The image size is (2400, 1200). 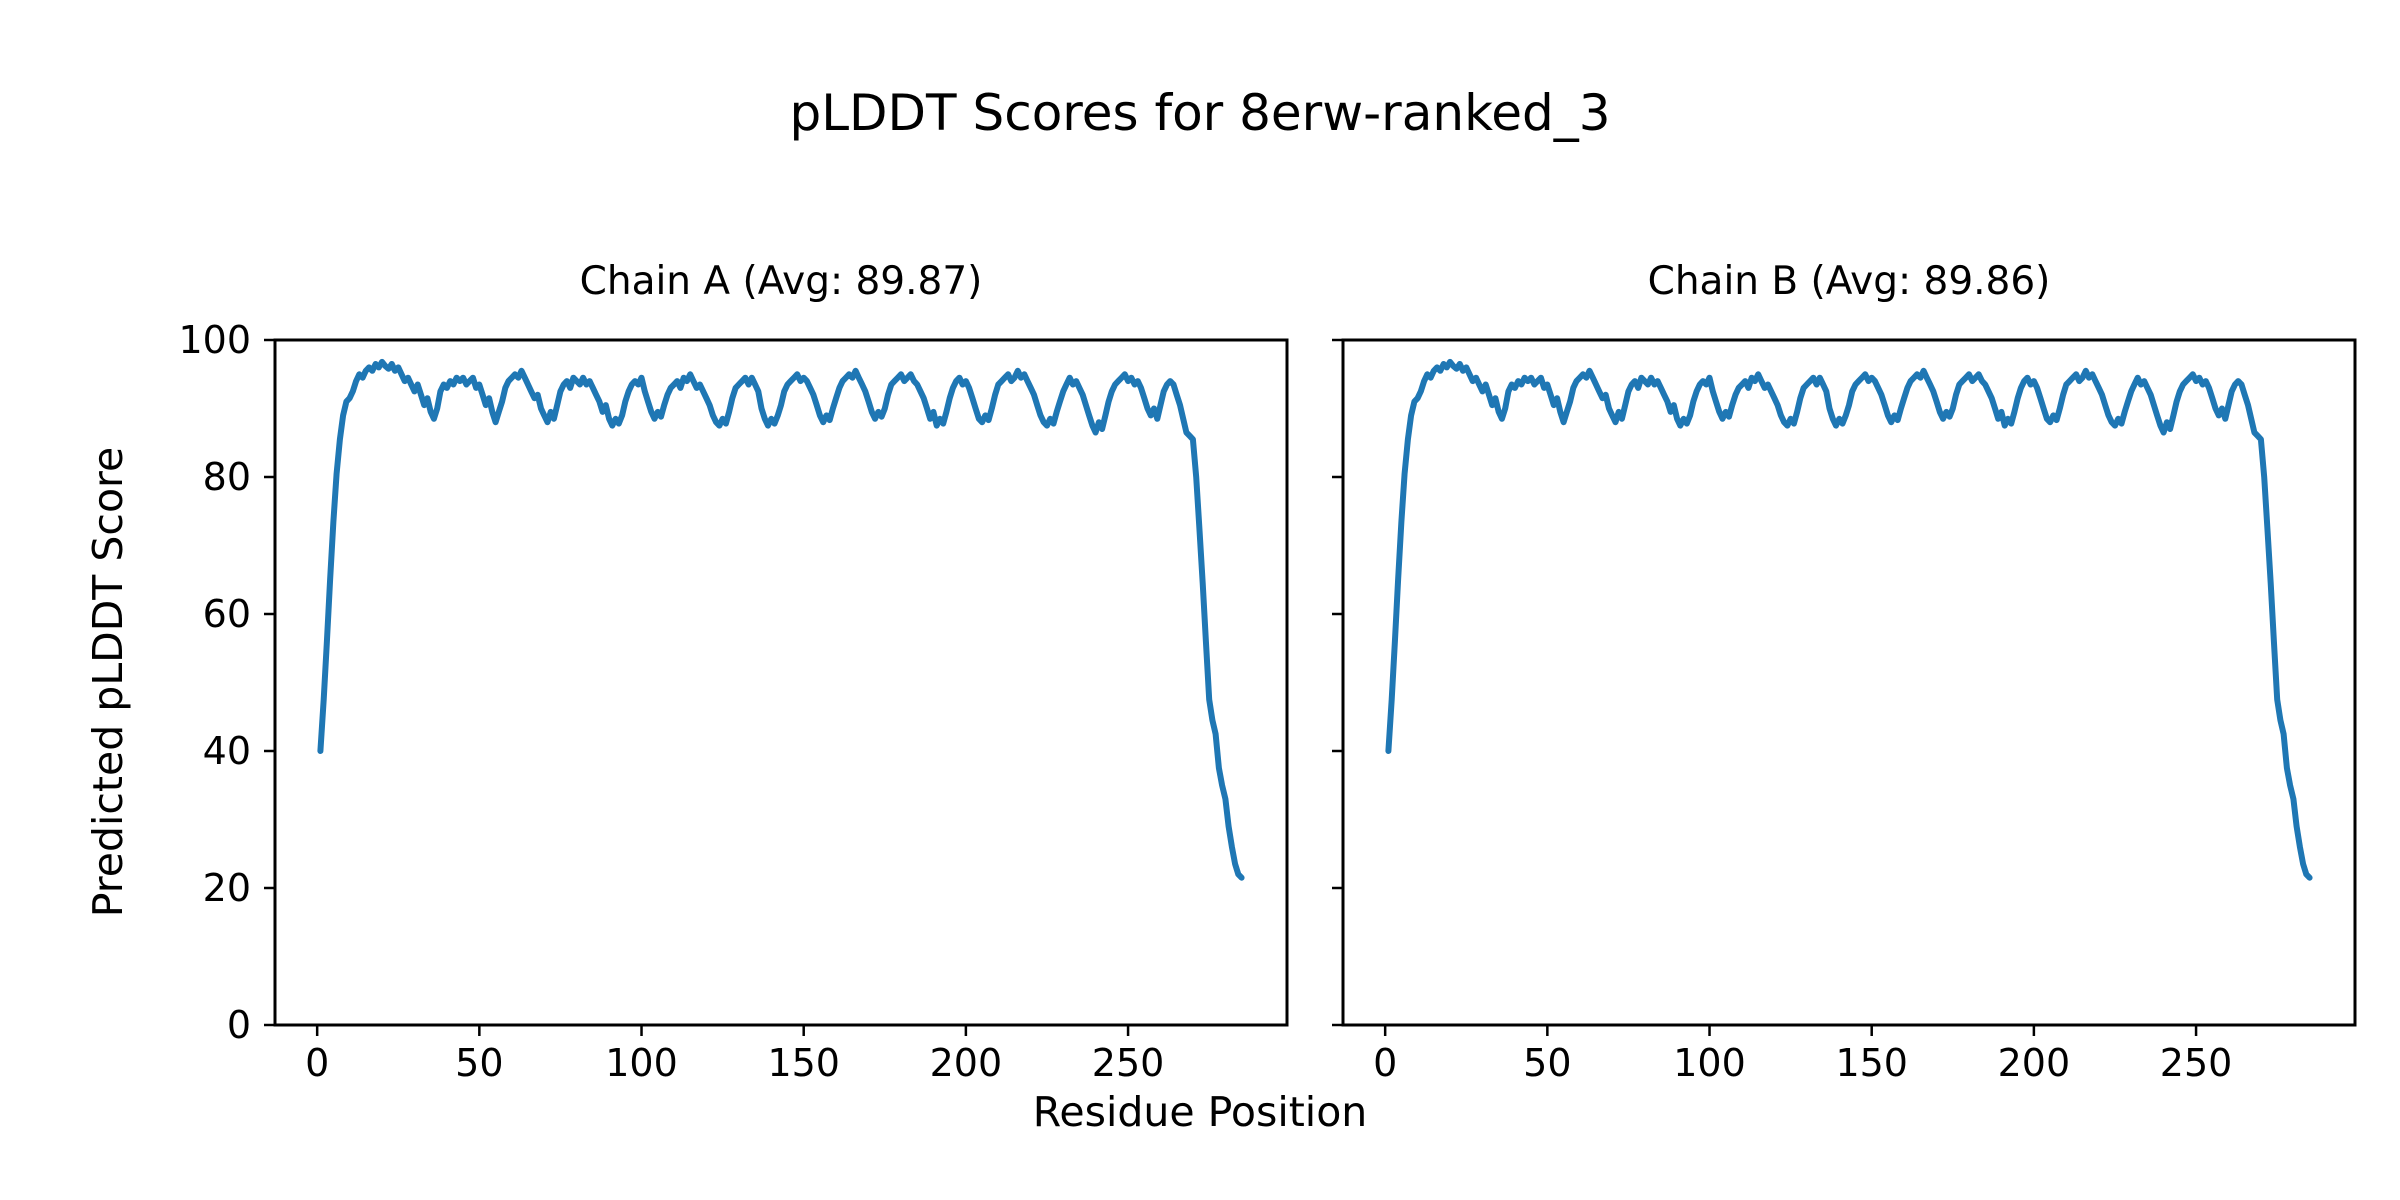 I want to click on y-tick-label: 0, so click(x=238, y=1025).